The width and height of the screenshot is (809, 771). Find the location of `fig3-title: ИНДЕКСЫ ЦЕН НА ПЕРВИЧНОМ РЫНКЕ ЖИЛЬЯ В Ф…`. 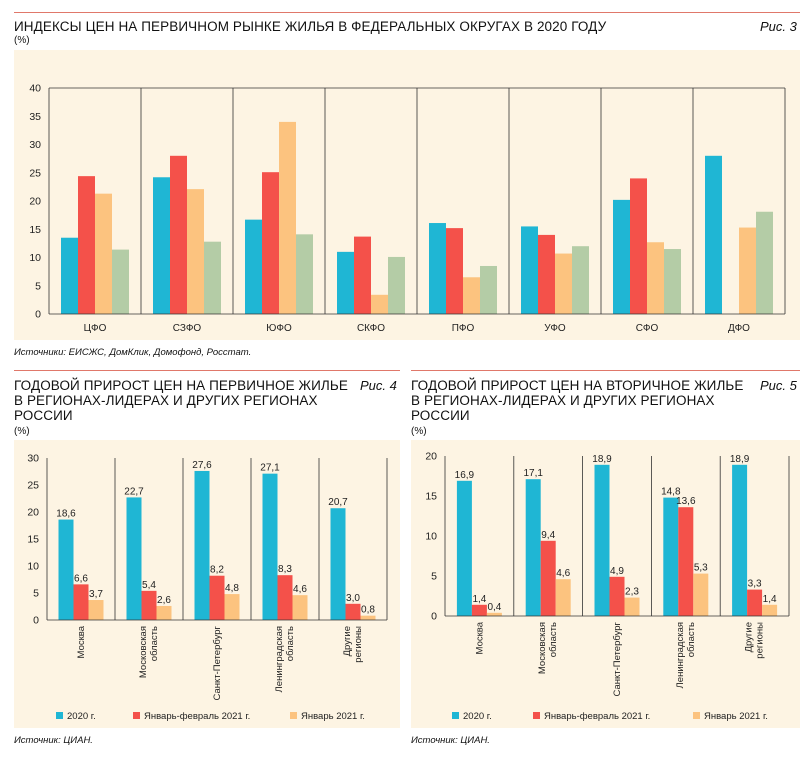

fig3-title: ИНДЕКСЫ ЦЕН НА ПЕРВИЧНОМ РЫНКЕ ЖИЛЬЯ В Ф… is located at coordinates (310, 26).